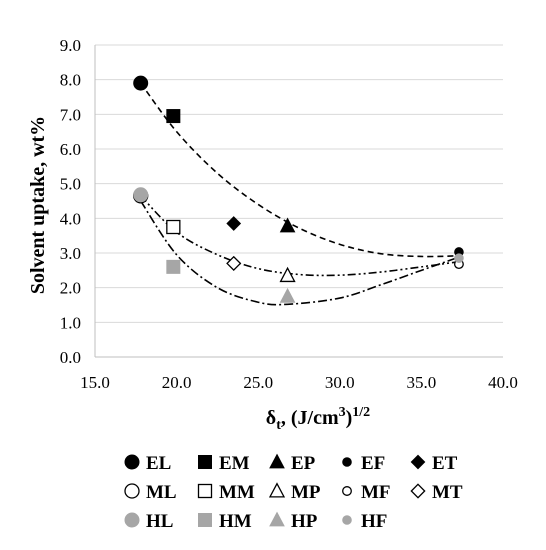 The height and width of the screenshot is (550, 546). I want to click on x-axis-title-delta: δ, so click(271, 418).